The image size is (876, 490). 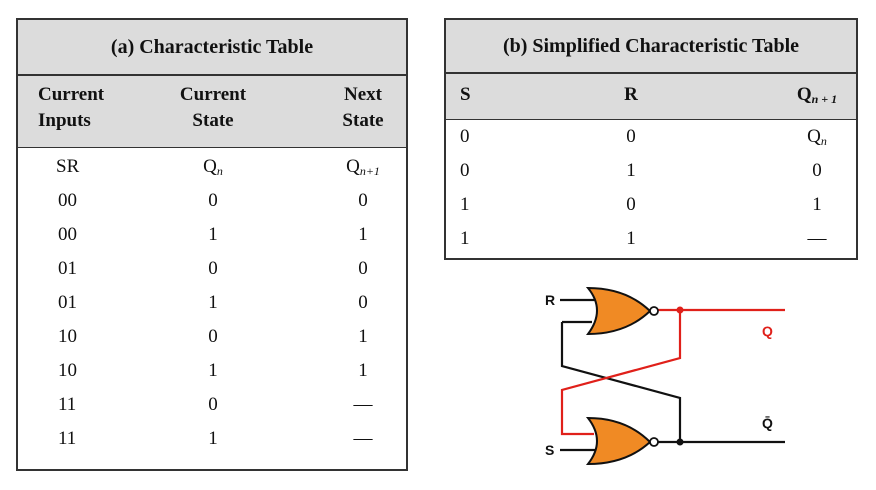 What do you see at coordinates (550, 300) in the screenshot?
I see `label-r: R` at bounding box center [550, 300].